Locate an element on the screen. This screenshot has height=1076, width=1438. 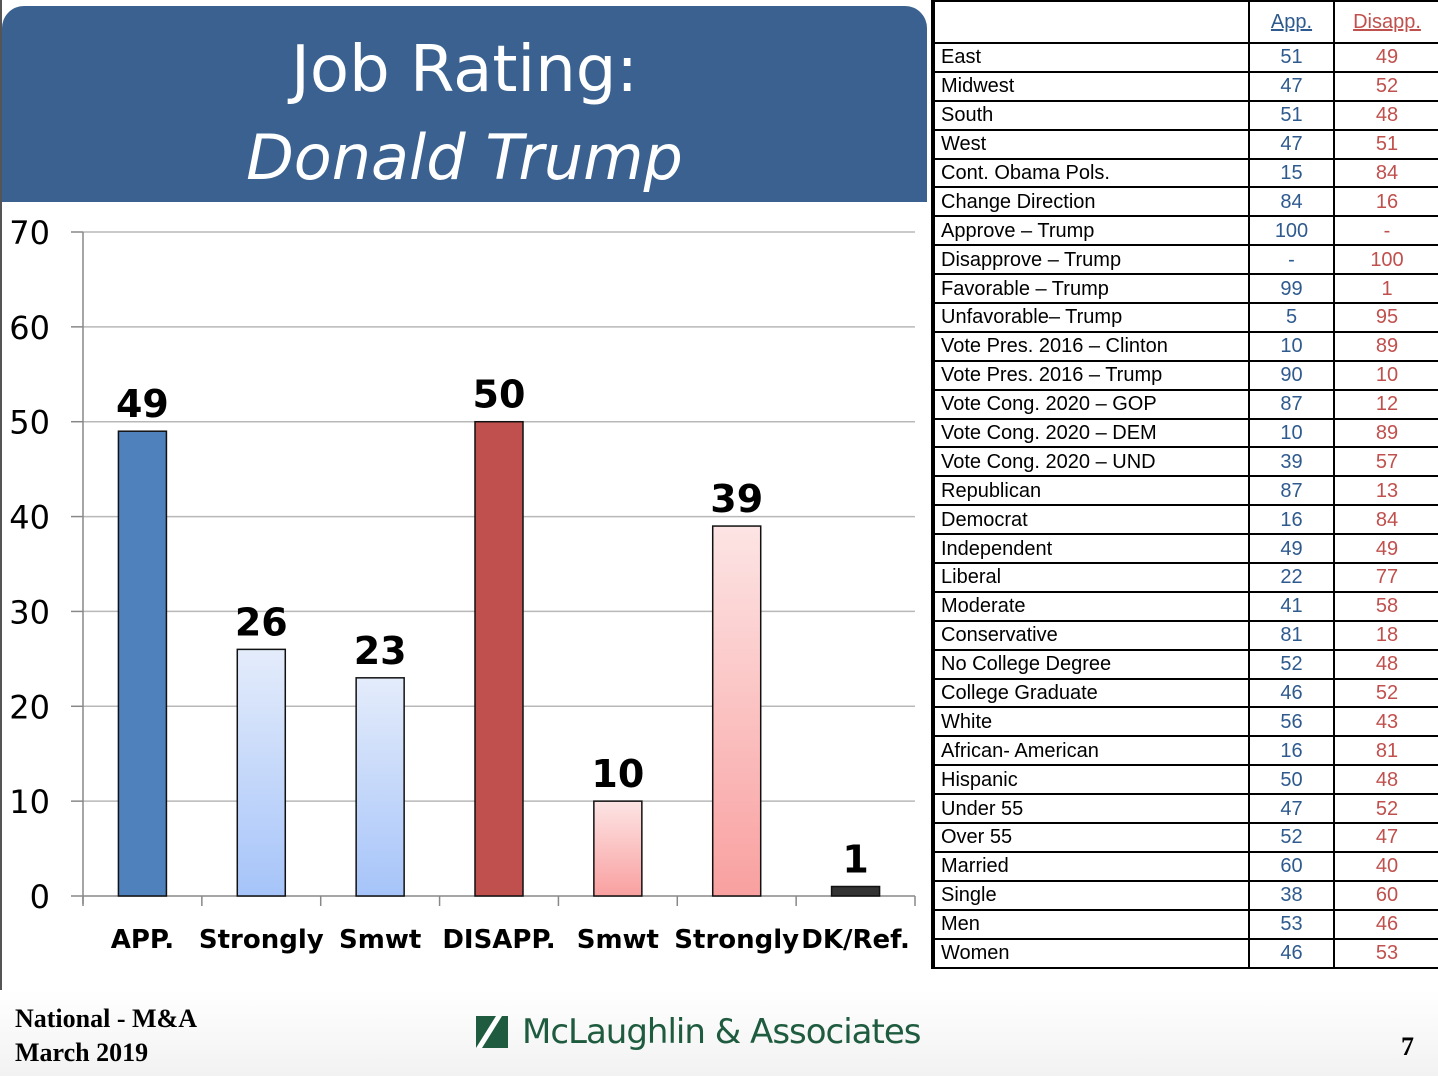
row-label: Conservative is located at coordinates (1091, 635).